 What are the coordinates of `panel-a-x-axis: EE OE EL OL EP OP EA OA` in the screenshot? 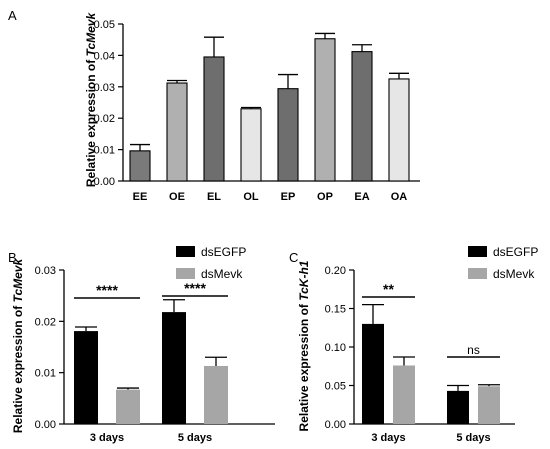 It's located at (270, 197).